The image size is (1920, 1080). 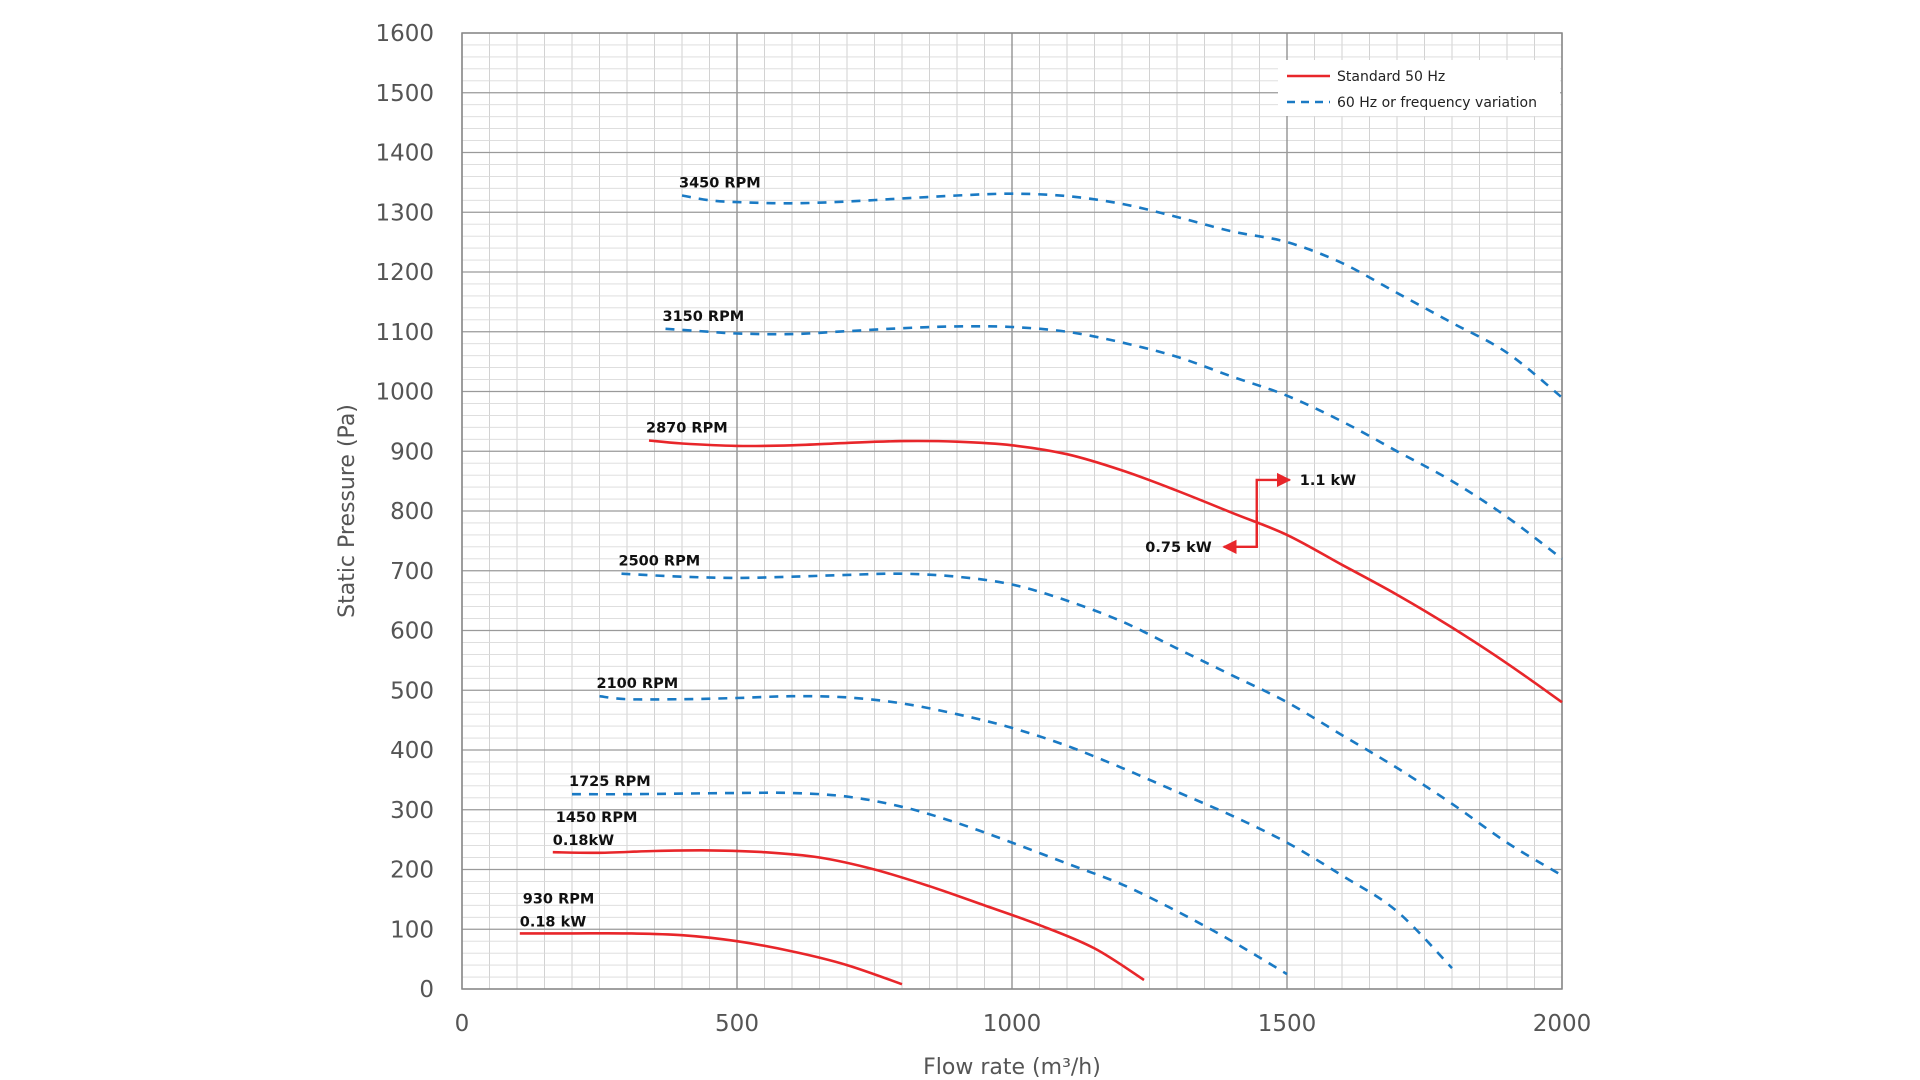 What do you see at coordinates (462, 1024) in the screenshot?
I see `x-tick-label: 0` at bounding box center [462, 1024].